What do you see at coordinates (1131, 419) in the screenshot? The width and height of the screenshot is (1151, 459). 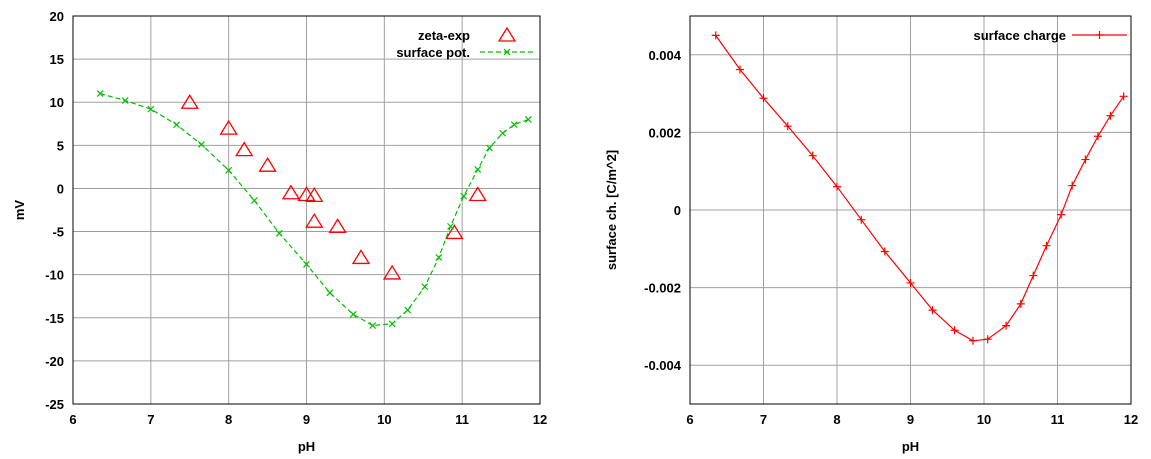 I see `x-tick-label: 12` at bounding box center [1131, 419].